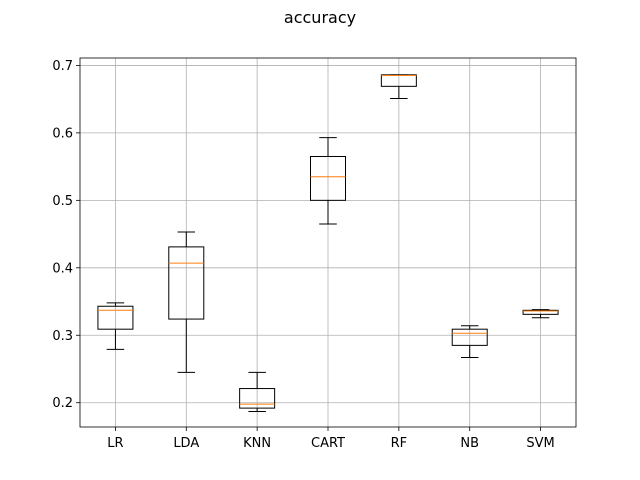 The width and height of the screenshot is (640, 480). Describe the element at coordinates (469, 443) in the screenshot. I see `x-tick-label: NB` at that location.